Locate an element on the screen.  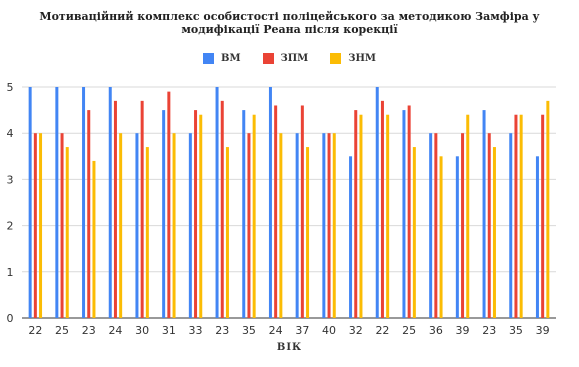
legend-item-zpm: ЗПМ is located at coordinates (285, 58).